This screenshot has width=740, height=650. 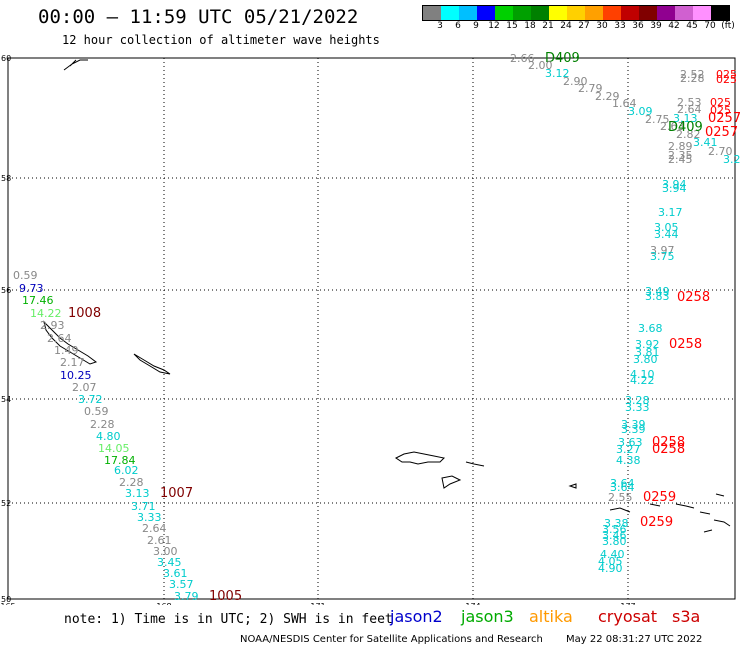 What do you see at coordinates (638, 26) in the screenshot?
I see `colorbar-label: 36` at bounding box center [638, 26].